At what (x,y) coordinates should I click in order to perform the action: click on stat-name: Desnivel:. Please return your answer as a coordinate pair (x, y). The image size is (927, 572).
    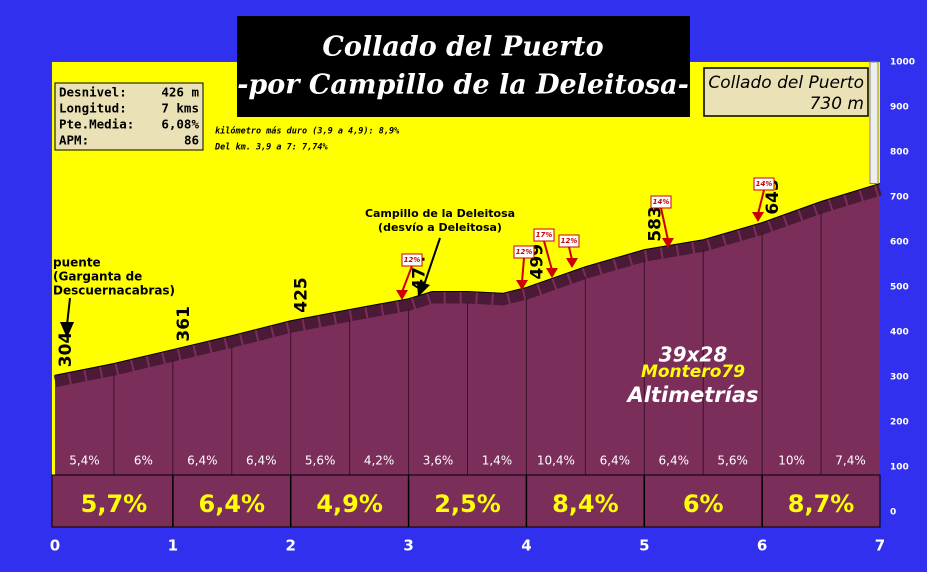
    Looking at the image, I should click on (93, 92).